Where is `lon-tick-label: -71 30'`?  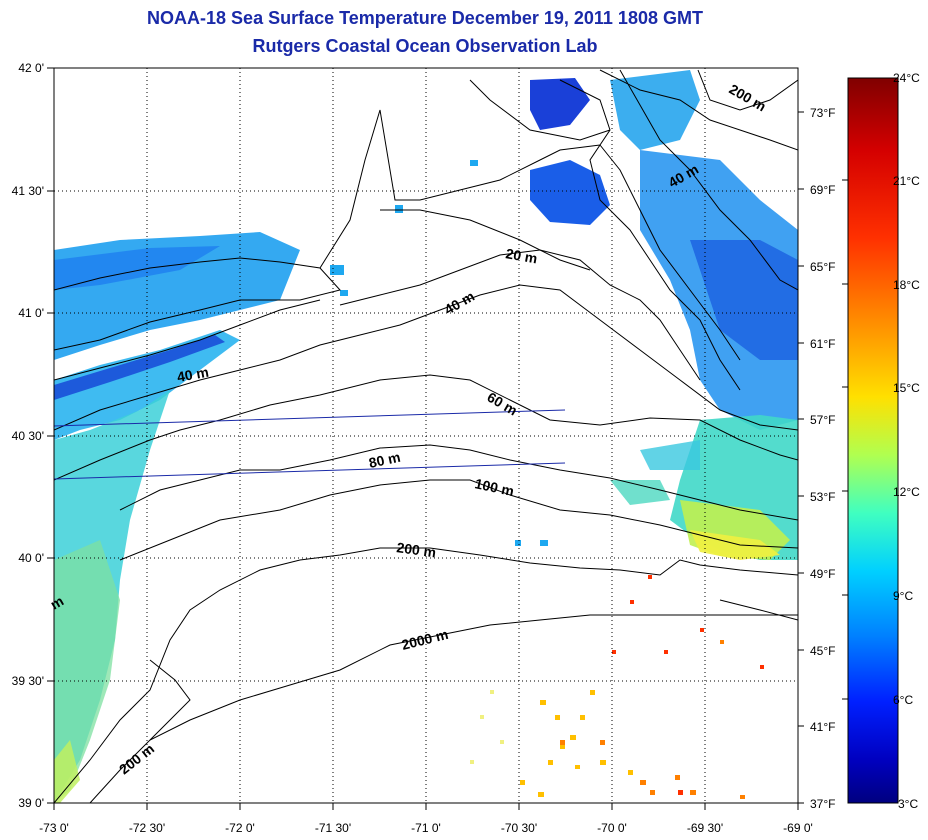
lon-tick-label: -71 30' is located at coordinates (333, 828).